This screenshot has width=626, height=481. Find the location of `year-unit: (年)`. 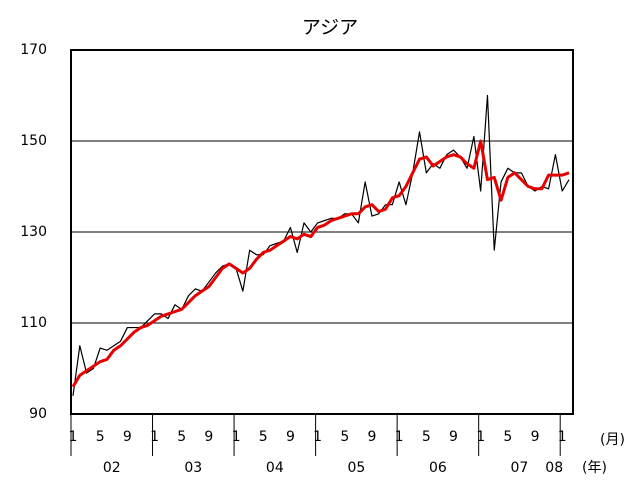

year-unit: (年) is located at coordinates (594, 468).